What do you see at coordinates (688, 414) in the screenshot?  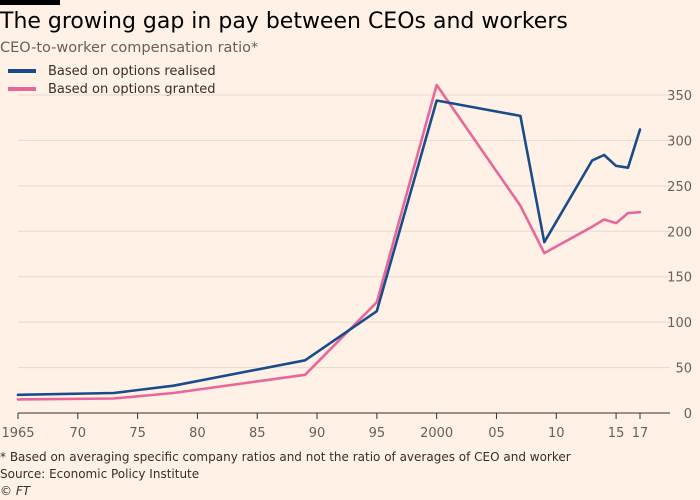 I see `y-tick-label: 0` at bounding box center [688, 414].